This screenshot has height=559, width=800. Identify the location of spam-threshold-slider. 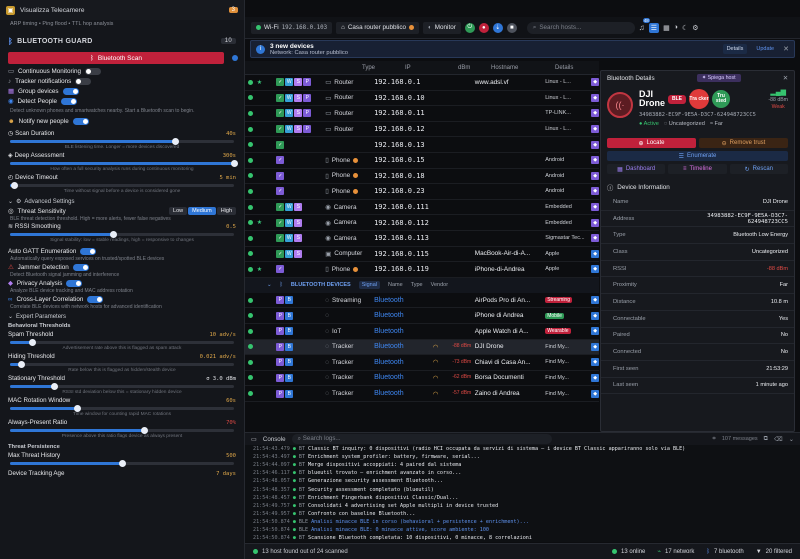
(122, 342).